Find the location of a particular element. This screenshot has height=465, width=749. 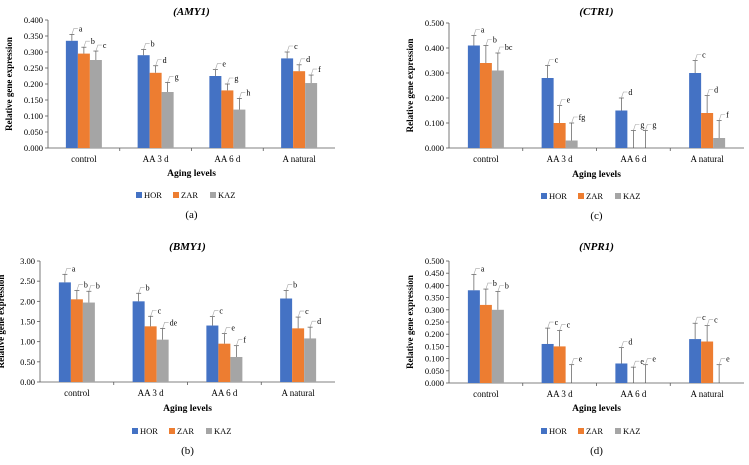

chart-title: (BMY1) is located at coordinates (187, 247).